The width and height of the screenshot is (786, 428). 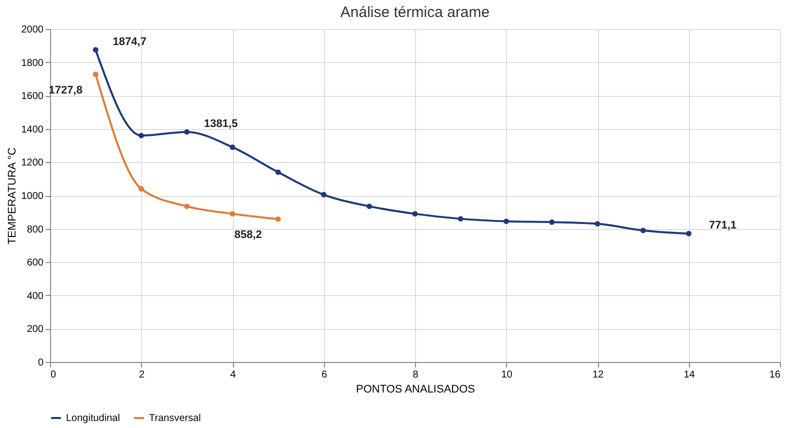 I want to click on x-tick-label: 8, so click(x=415, y=375).